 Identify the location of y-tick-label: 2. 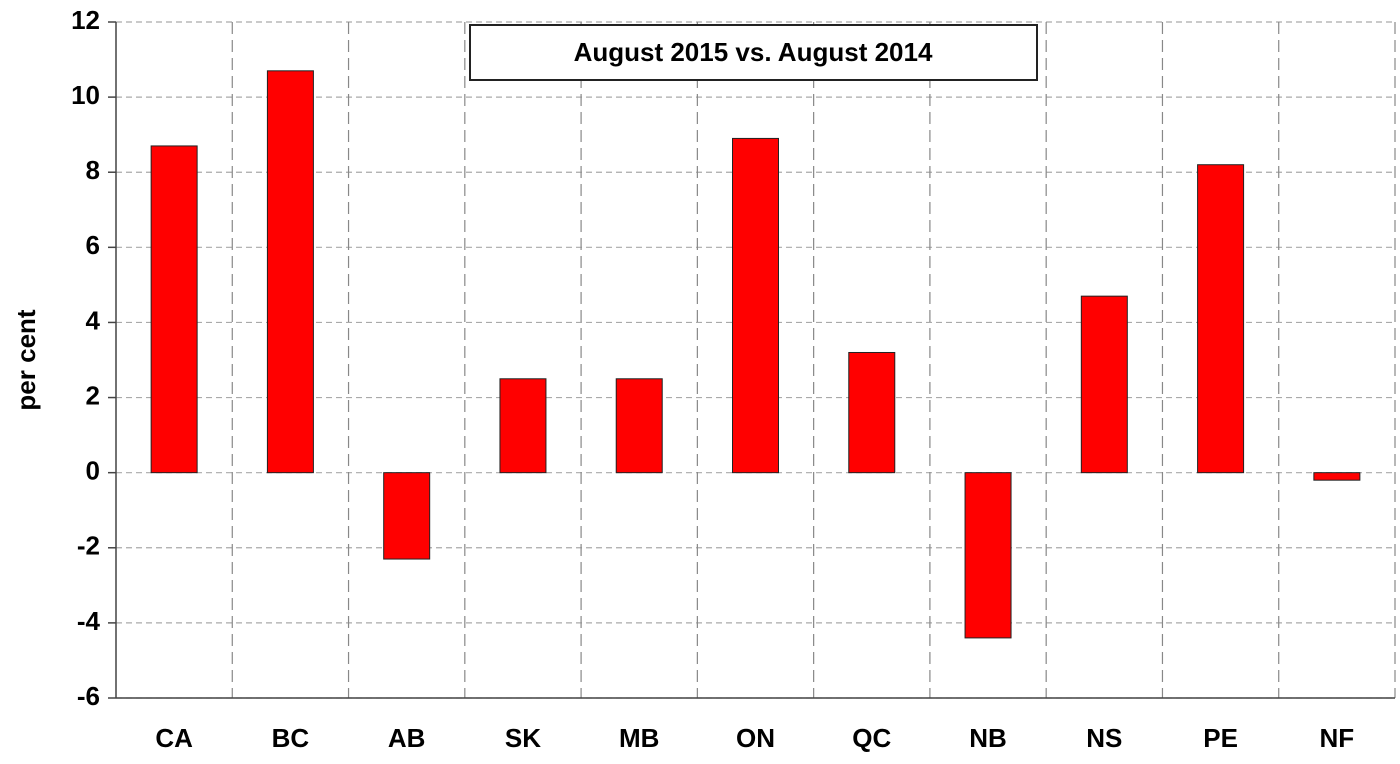
(93, 395).